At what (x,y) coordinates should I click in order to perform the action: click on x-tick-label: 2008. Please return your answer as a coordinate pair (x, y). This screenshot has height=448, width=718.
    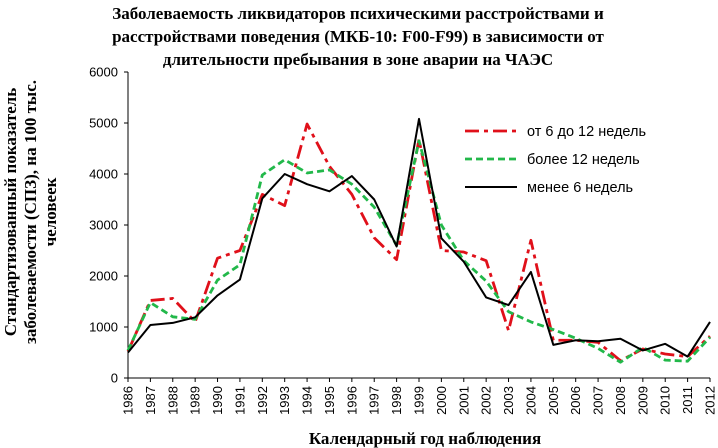
    Looking at the image, I should click on (620, 400).